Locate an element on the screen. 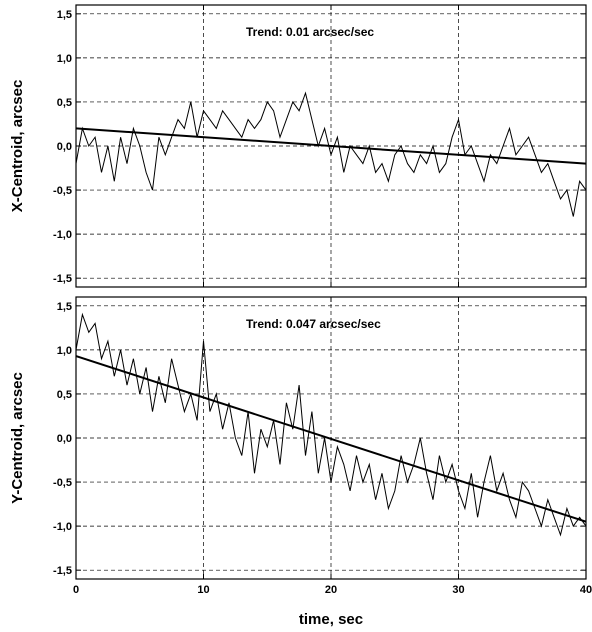 This screenshot has height=632, width=592. y-axis-label: Y-Centroid, arcsec is located at coordinates (17, 438).